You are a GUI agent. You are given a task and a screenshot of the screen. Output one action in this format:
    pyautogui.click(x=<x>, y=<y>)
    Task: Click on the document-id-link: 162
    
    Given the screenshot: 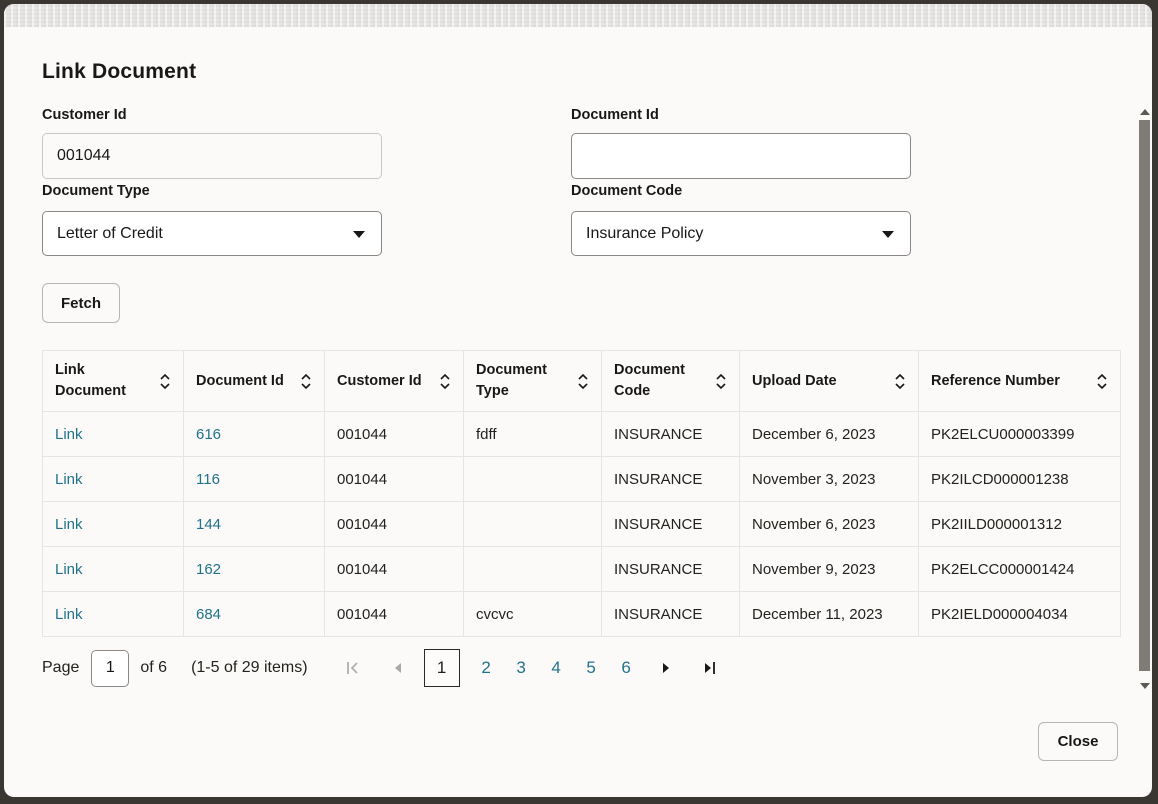 What is the action you would take?
    pyautogui.click(x=209, y=569)
    